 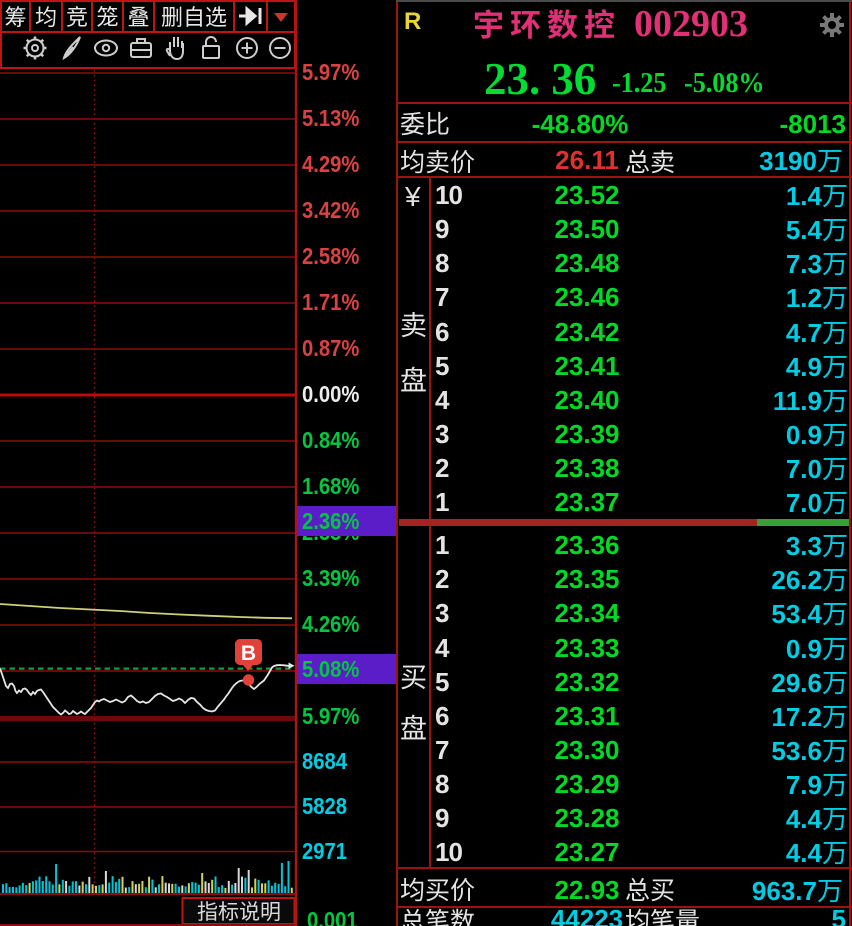 What do you see at coordinates (248, 653) in the screenshot?
I see `svg-text: B` at bounding box center [248, 653].